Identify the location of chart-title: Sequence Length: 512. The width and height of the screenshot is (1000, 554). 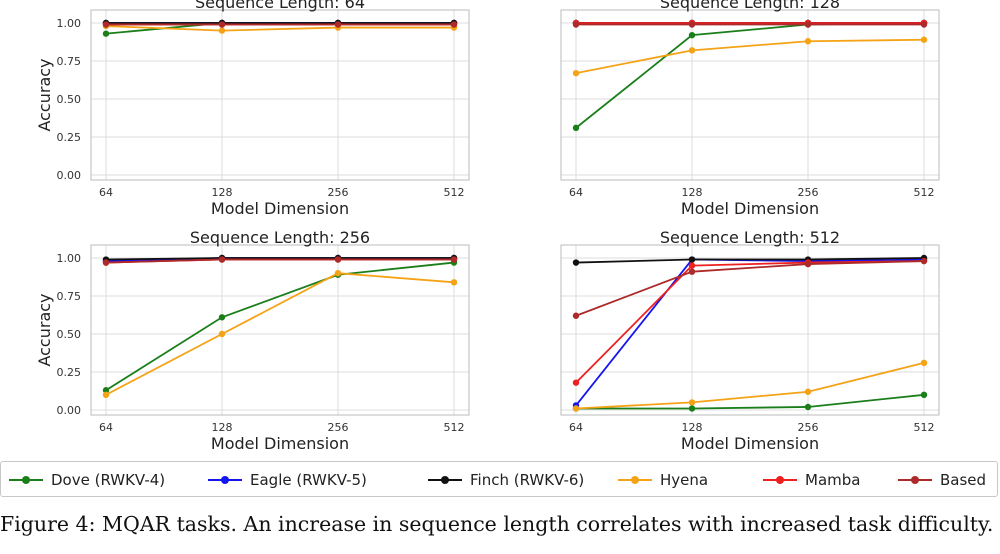
(750, 237).